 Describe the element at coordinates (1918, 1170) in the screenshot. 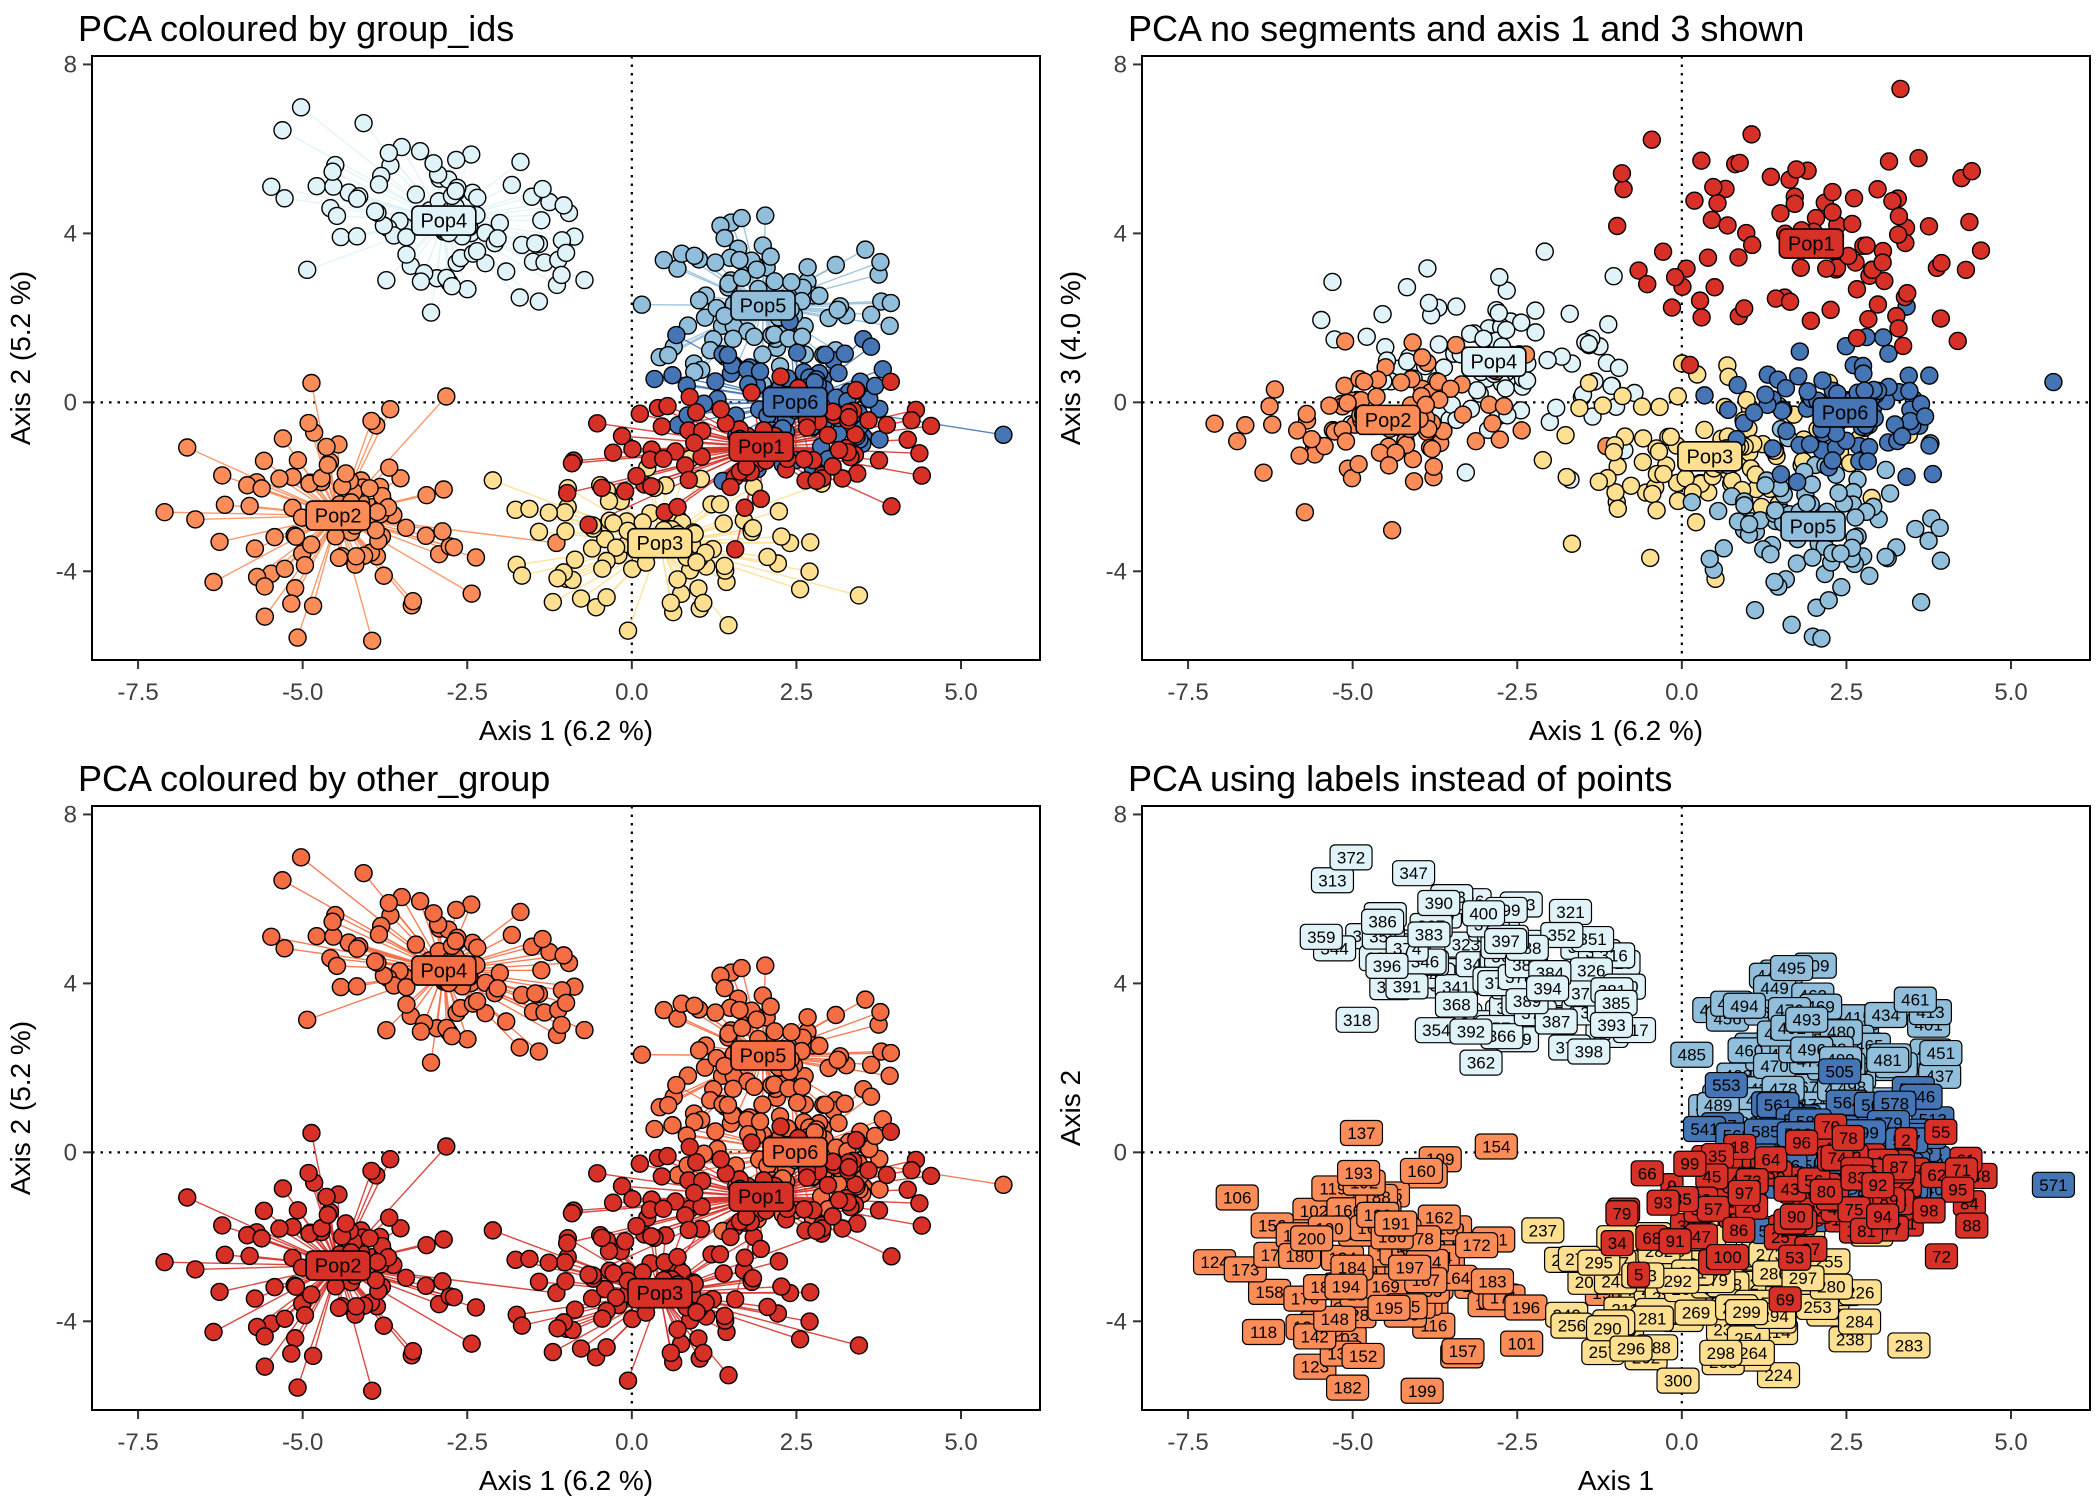

I see `svg-text: 7` at that location.